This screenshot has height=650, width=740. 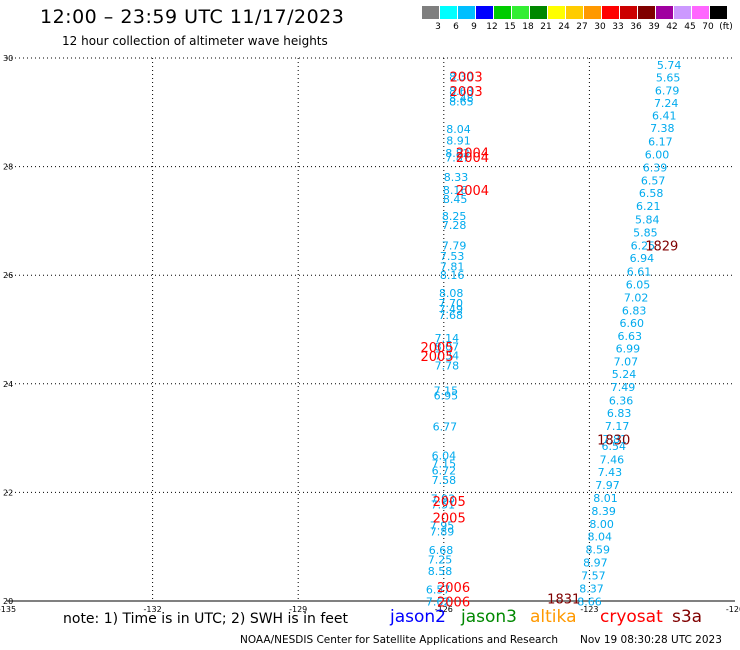 What do you see at coordinates (8, 275) in the screenshot?
I see `y-tick-label: 26` at bounding box center [8, 275].